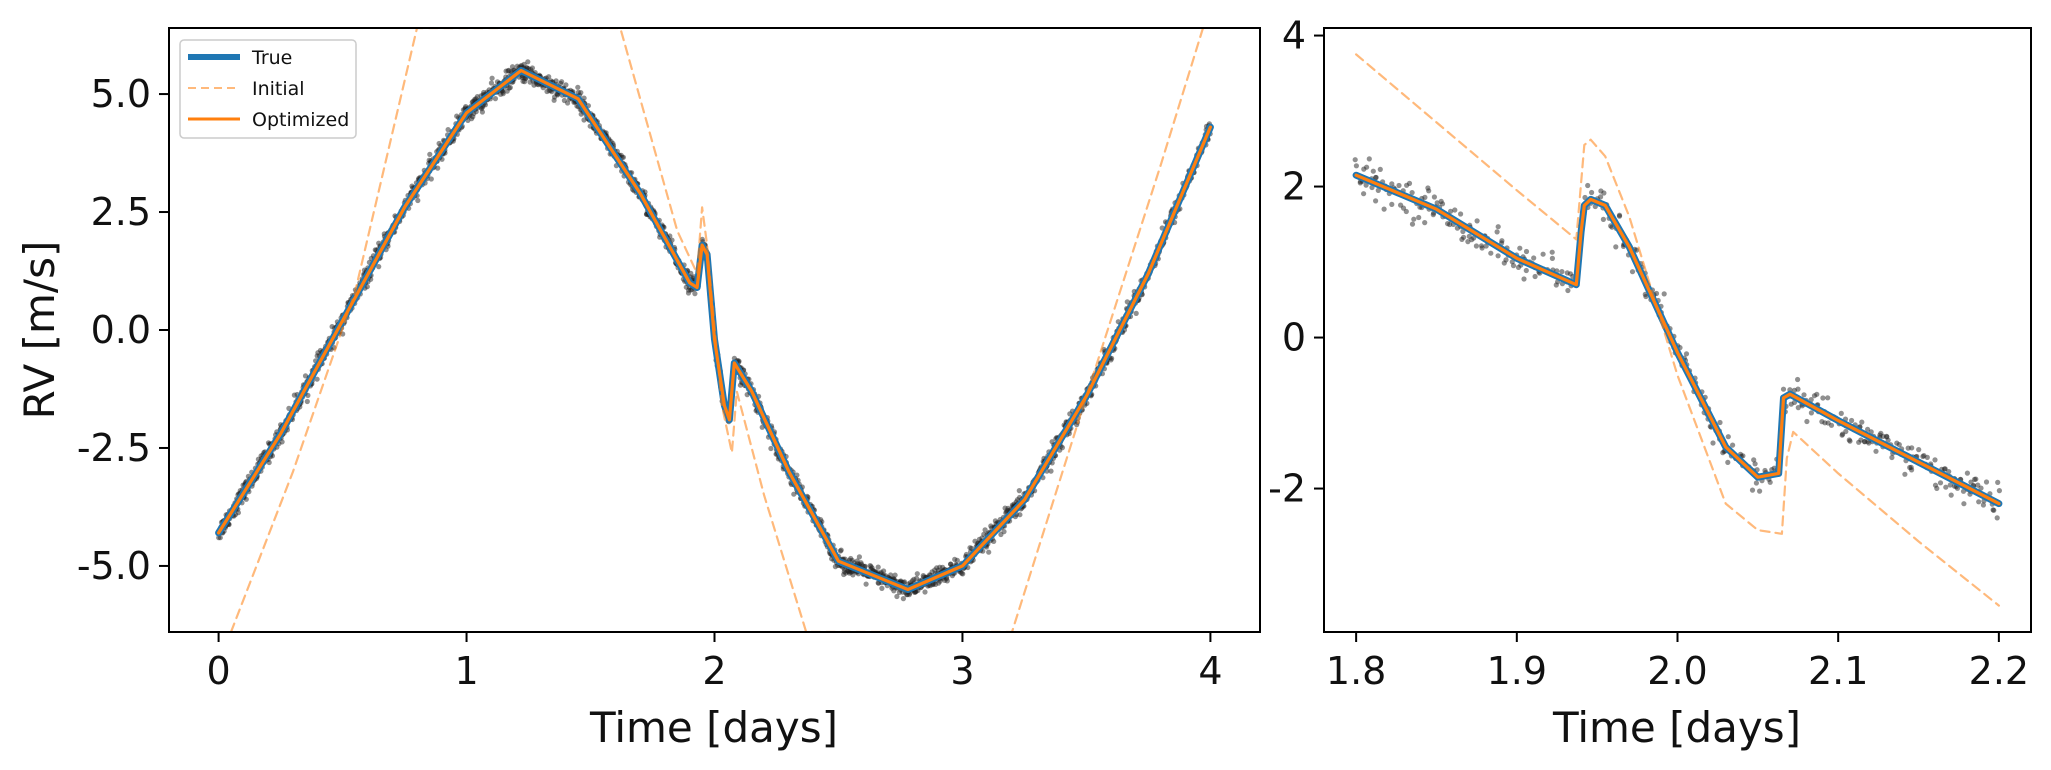 The height and width of the screenshot is (770, 2051). I want to click on y-tick-label: 0.0, so click(121, 330).